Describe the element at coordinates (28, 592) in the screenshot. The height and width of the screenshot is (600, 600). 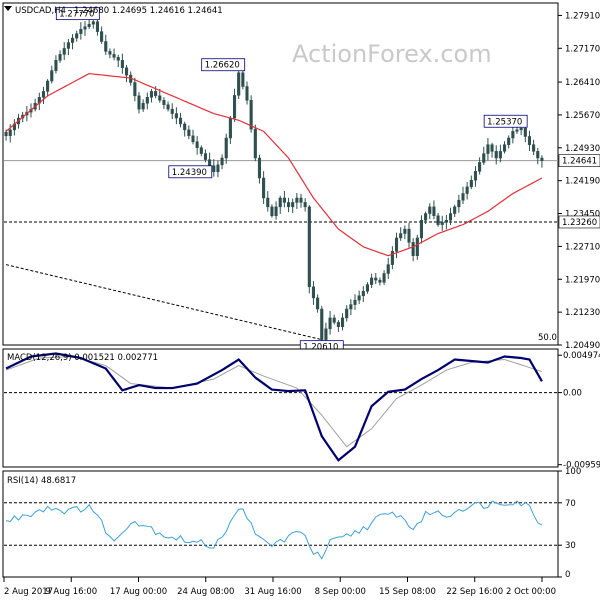
I see `x-tick-label: 2 Aug 2017` at that location.